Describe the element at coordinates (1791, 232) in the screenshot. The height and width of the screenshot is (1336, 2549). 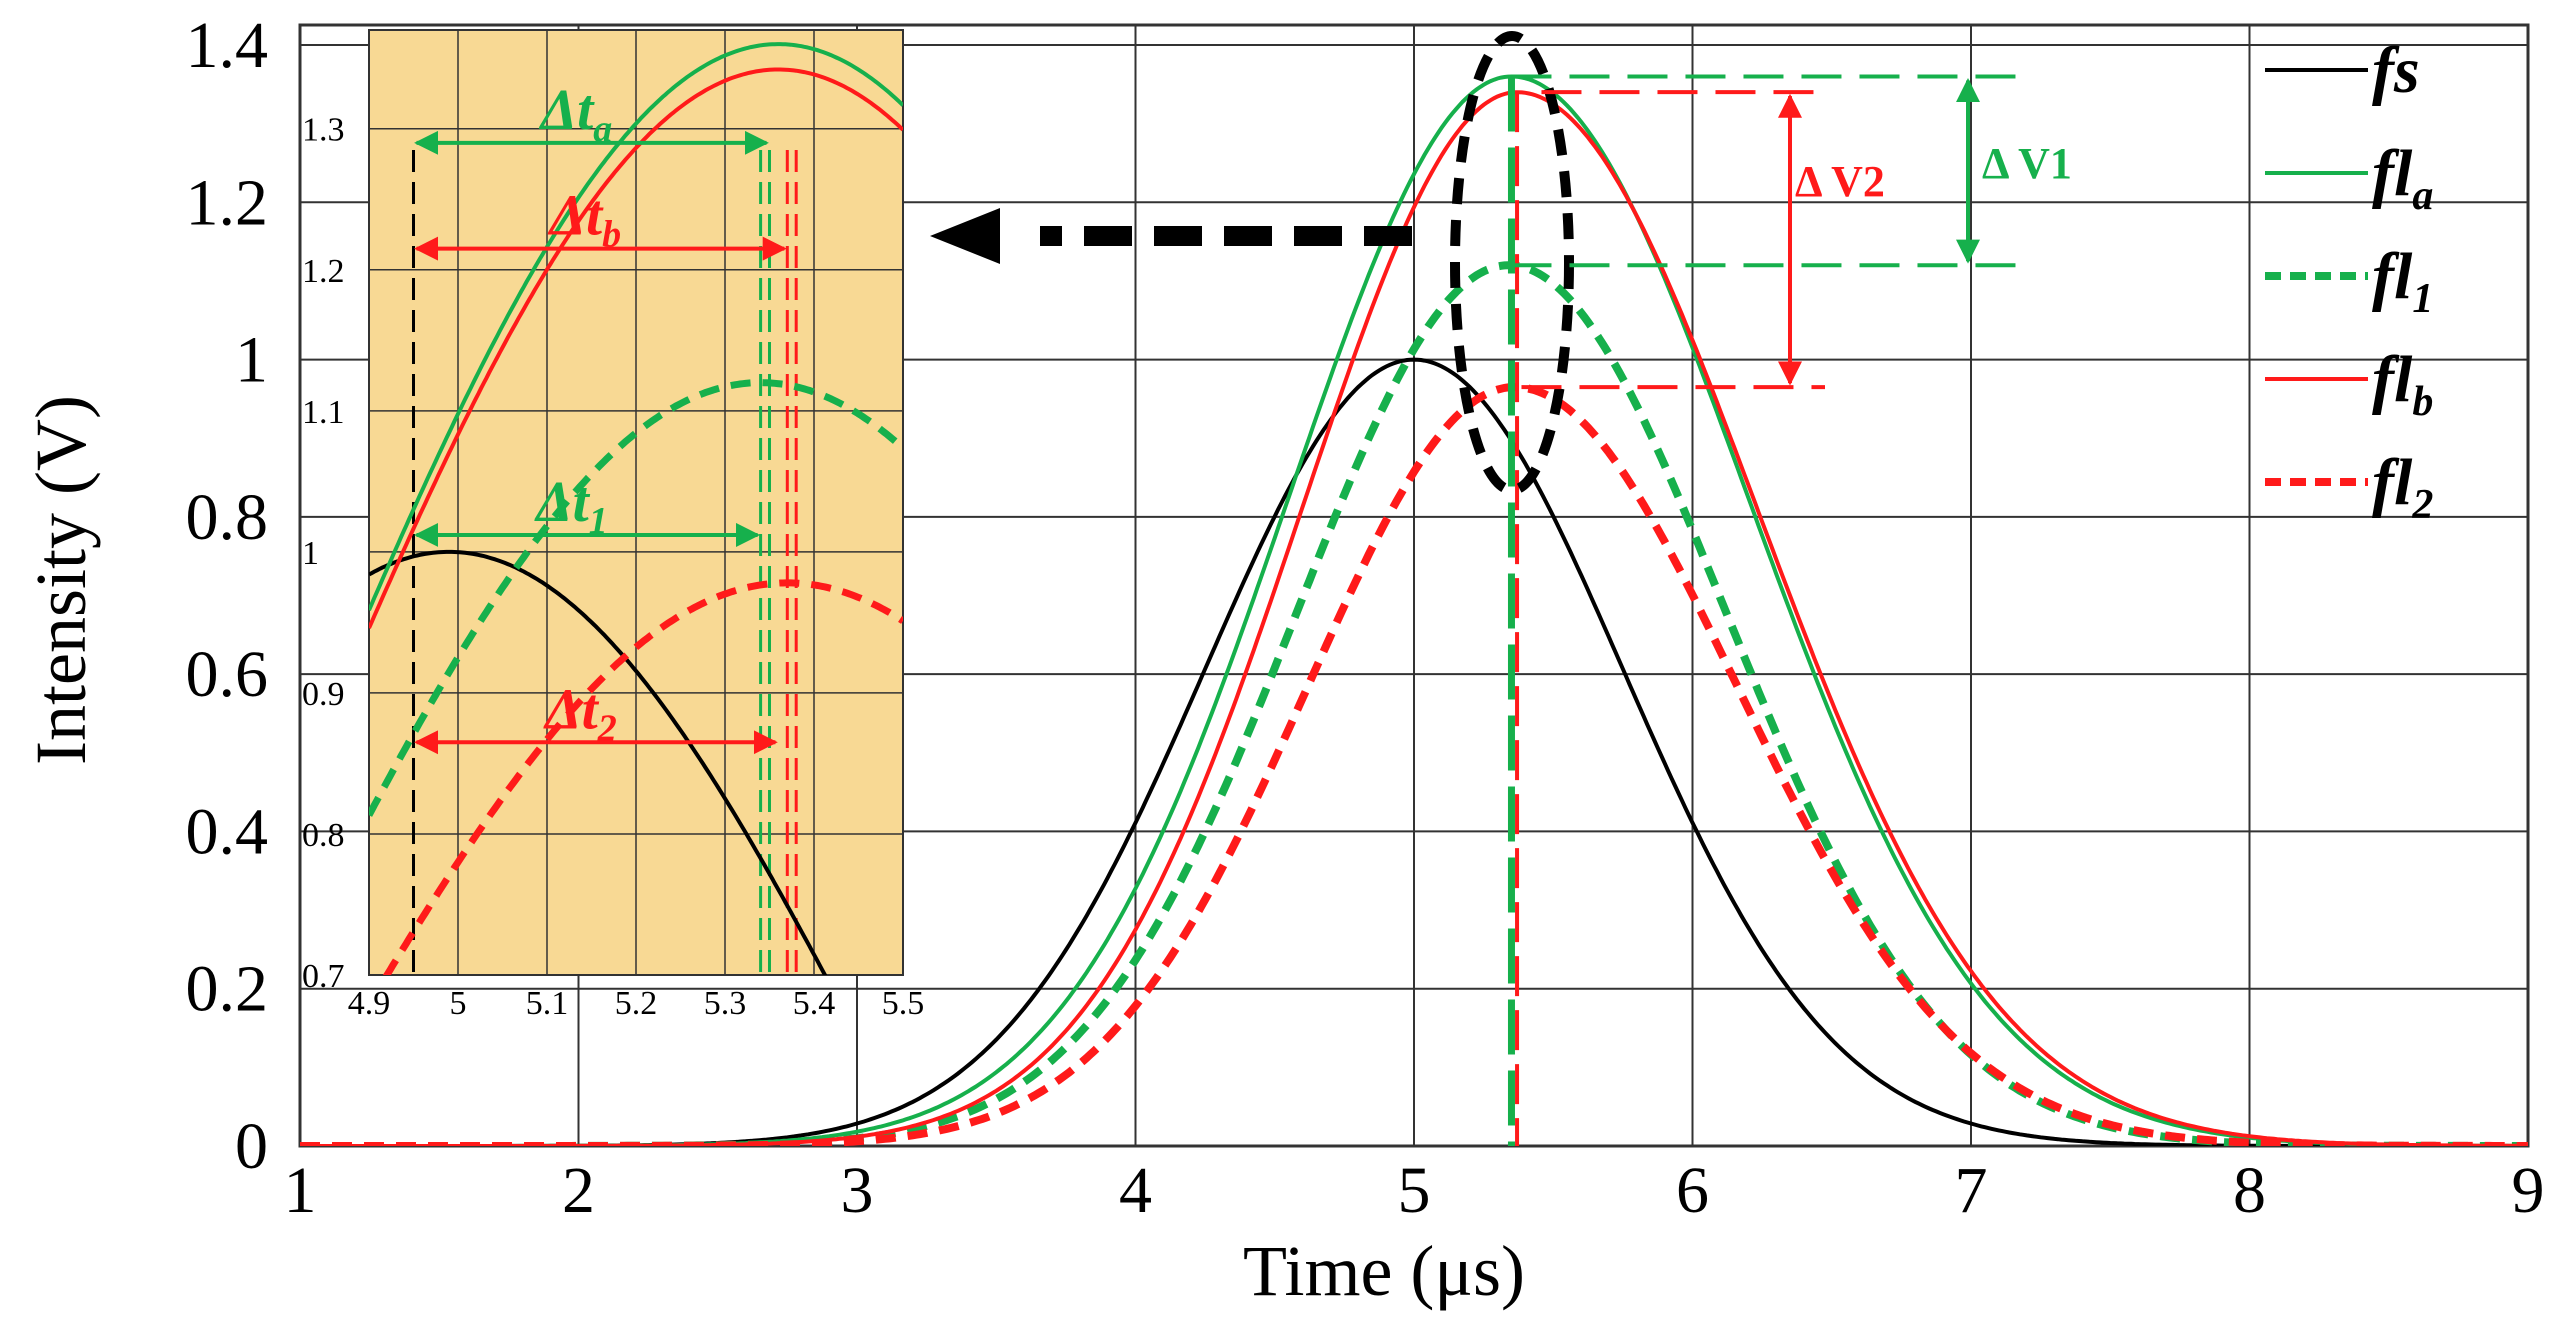
I see `delta-v-annotations: Δ V1 Δ V2` at that location.